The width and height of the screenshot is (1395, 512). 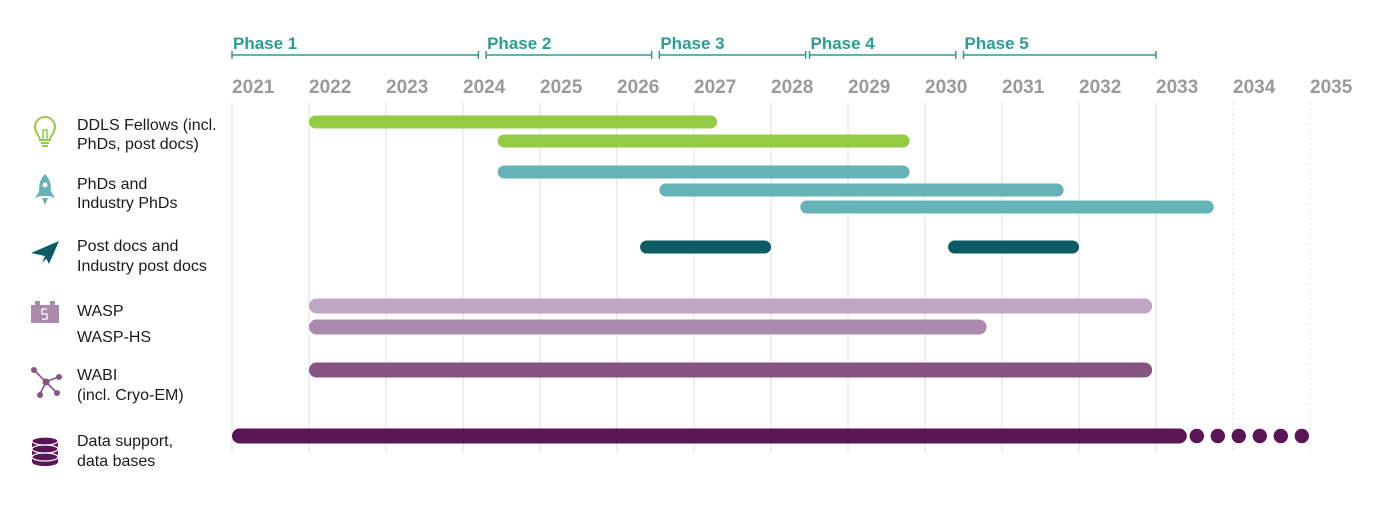 What do you see at coordinates (330, 87) in the screenshot?
I see `year-tick-label: 2022` at bounding box center [330, 87].